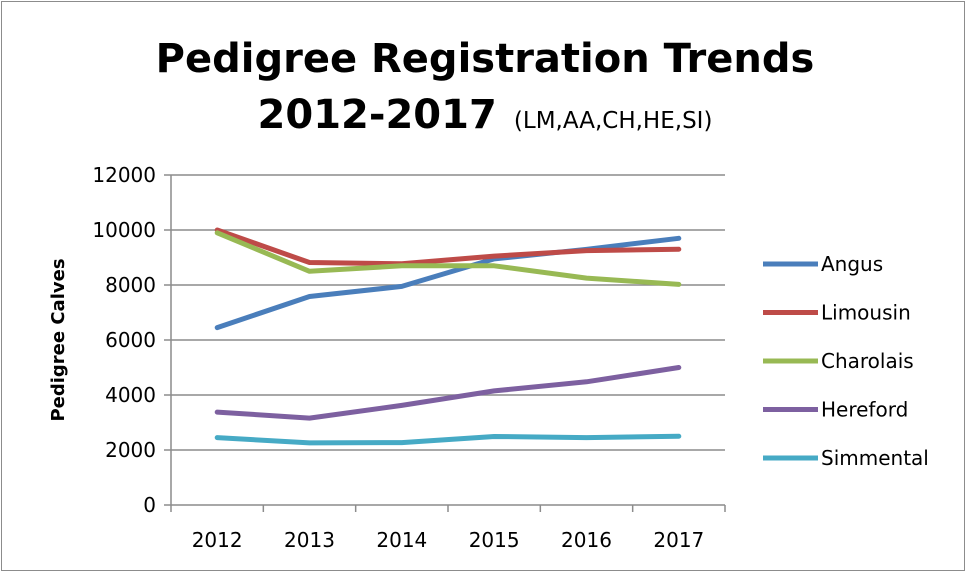 Image resolution: width=970 pixels, height=575 pixels. I want to click on x-tick-label: 2015, so click(494, 540).